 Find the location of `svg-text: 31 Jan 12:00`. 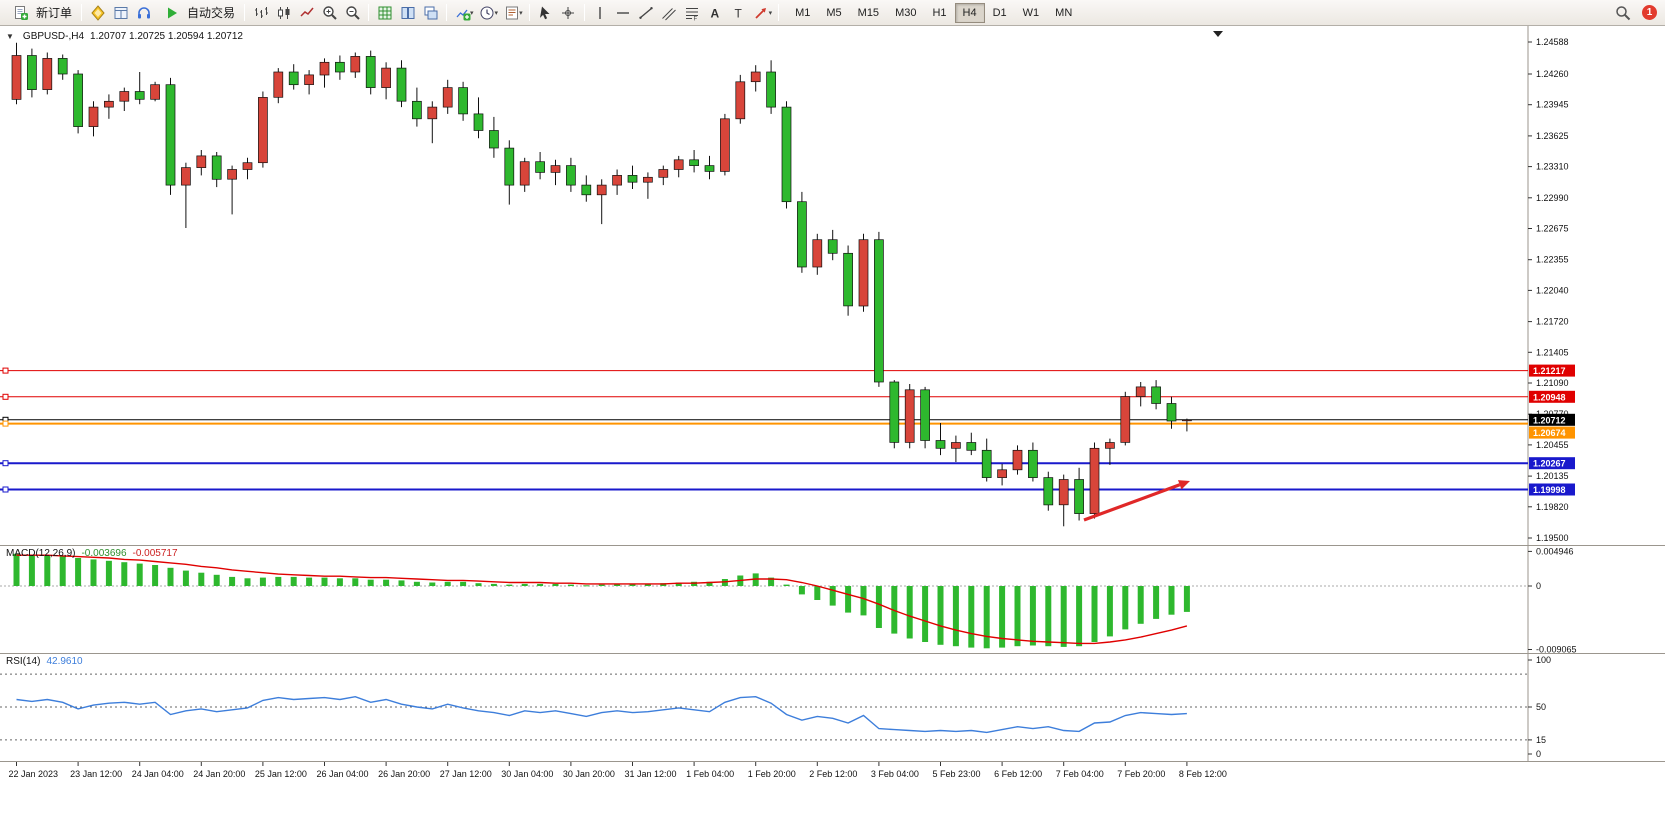

svg-text: 31 Jan 12:00 is located at coordinates (651, 774).